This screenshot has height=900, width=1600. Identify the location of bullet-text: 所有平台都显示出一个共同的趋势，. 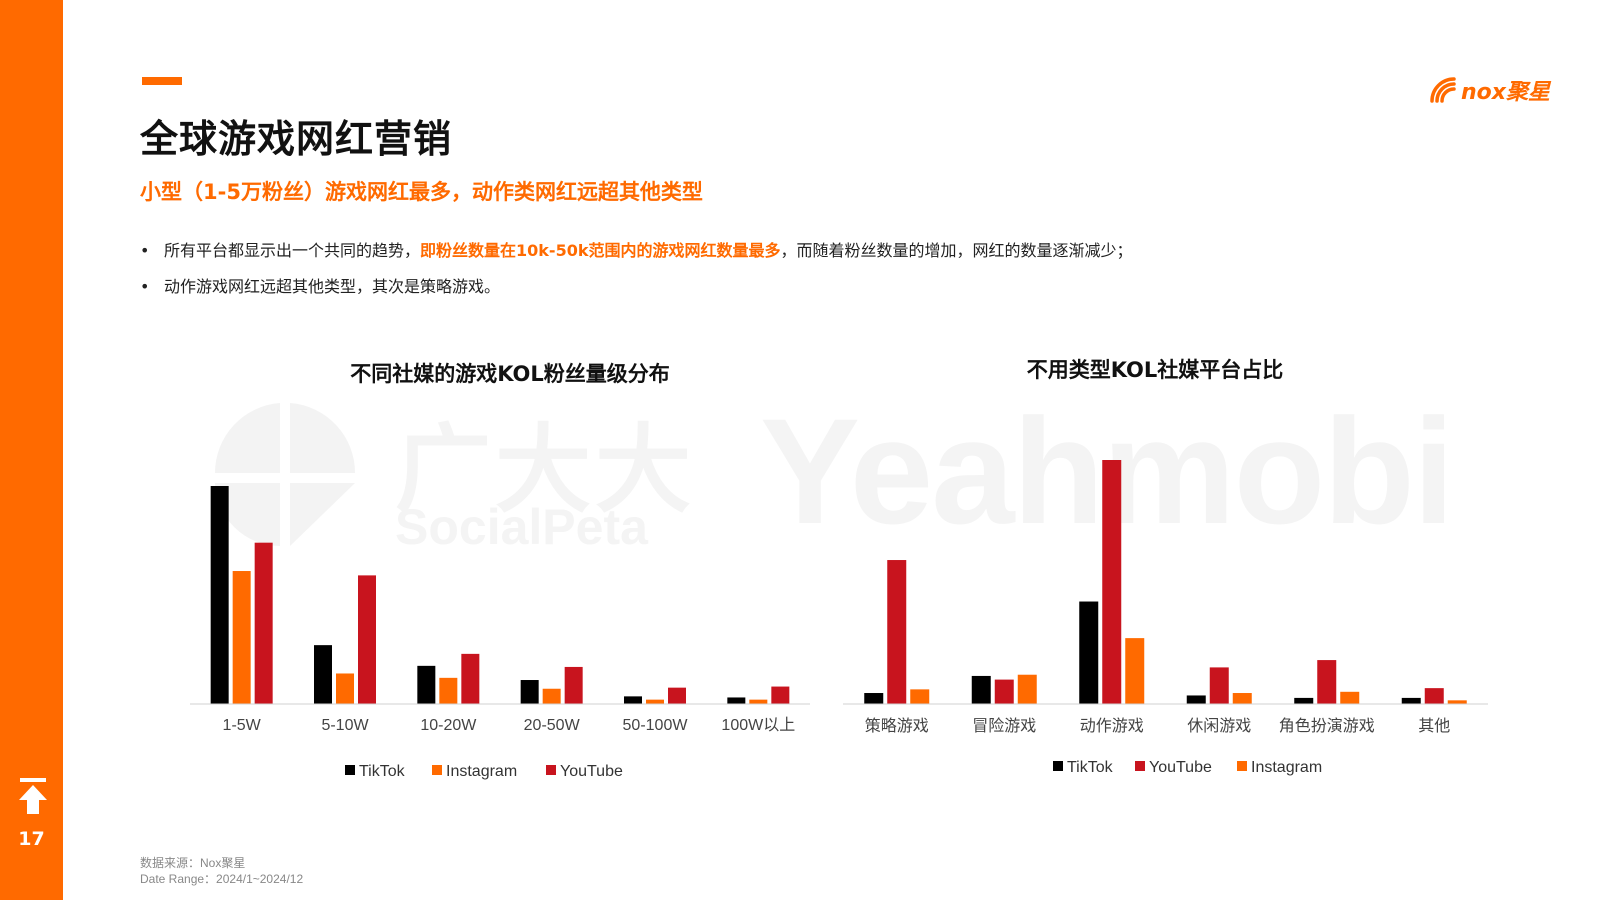
(292, 250).